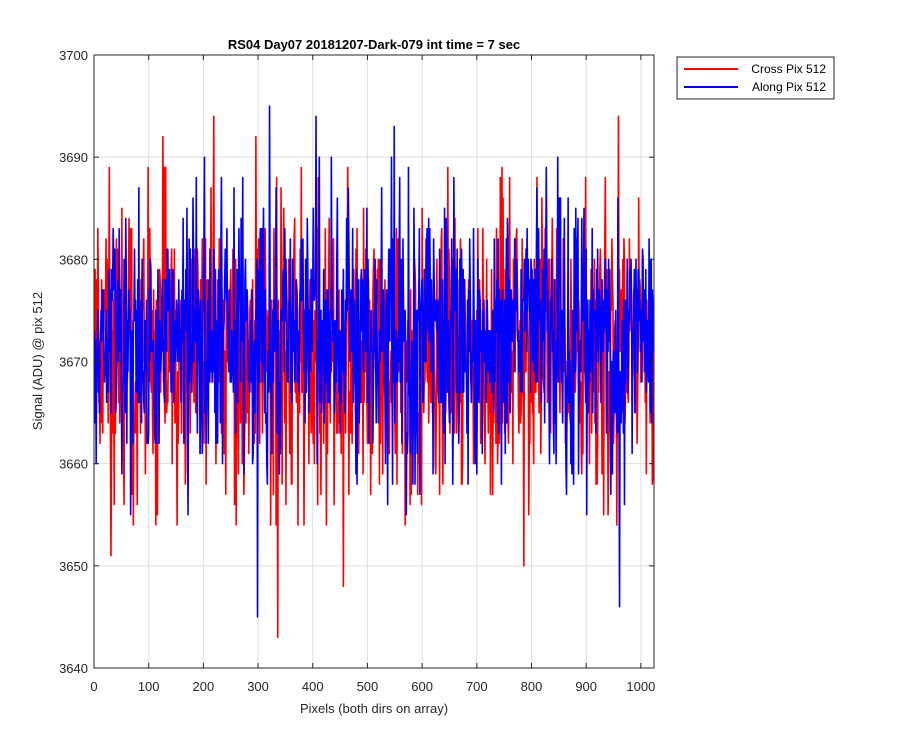 The width and height of the screenshot is (900, 750). Describe the element at coordinates (640, 686) in the screenshot. I see `x-tick-label: 1000` at that location.